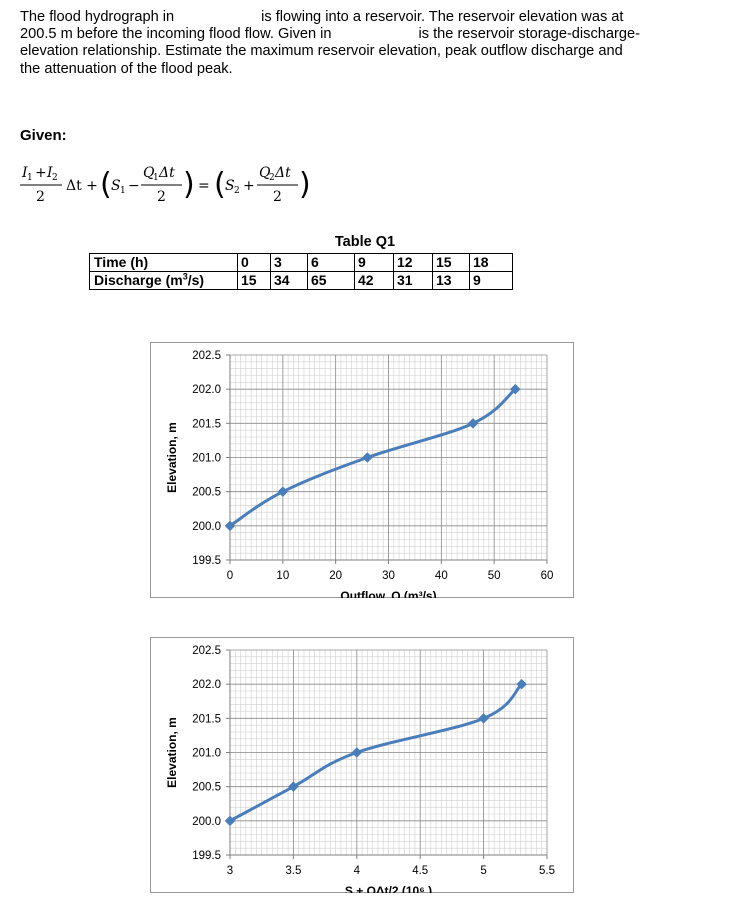 The width and height of the screenshot is (745, 898). I want to click on x-tick-label: 50, so click(494, 576).